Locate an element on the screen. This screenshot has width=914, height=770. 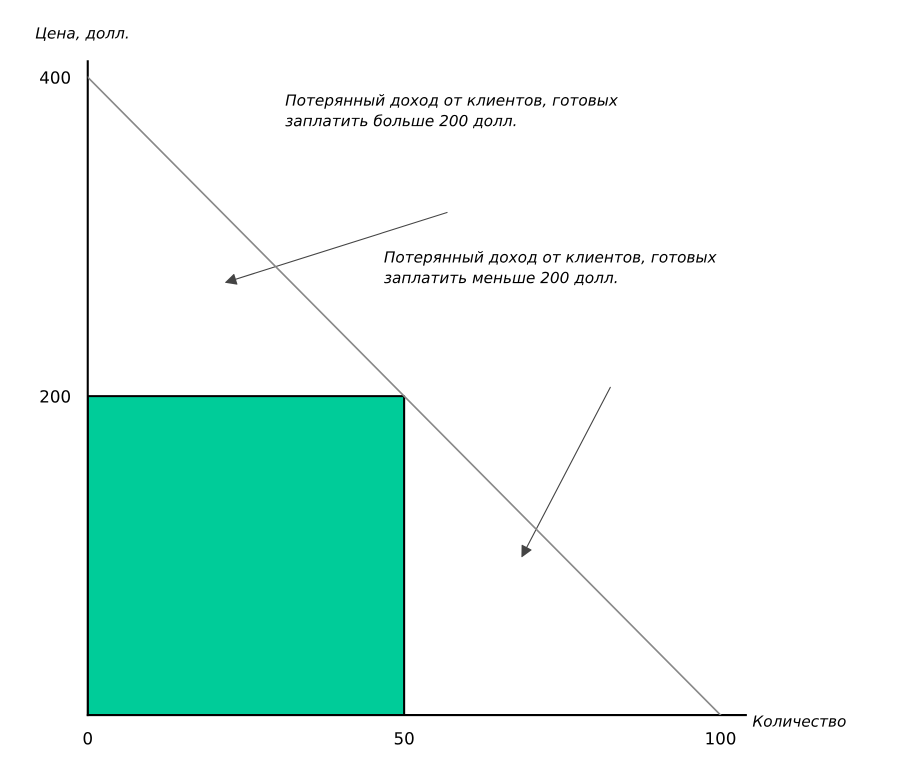
y-tick-label: 400 is located at coordinates (55, 77).